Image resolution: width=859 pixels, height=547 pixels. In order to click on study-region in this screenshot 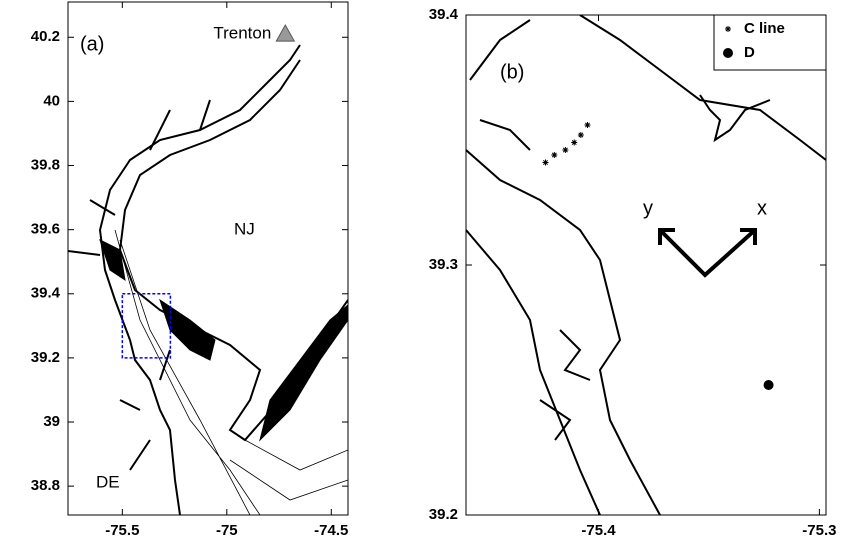, I will do `click(146, 326)`.